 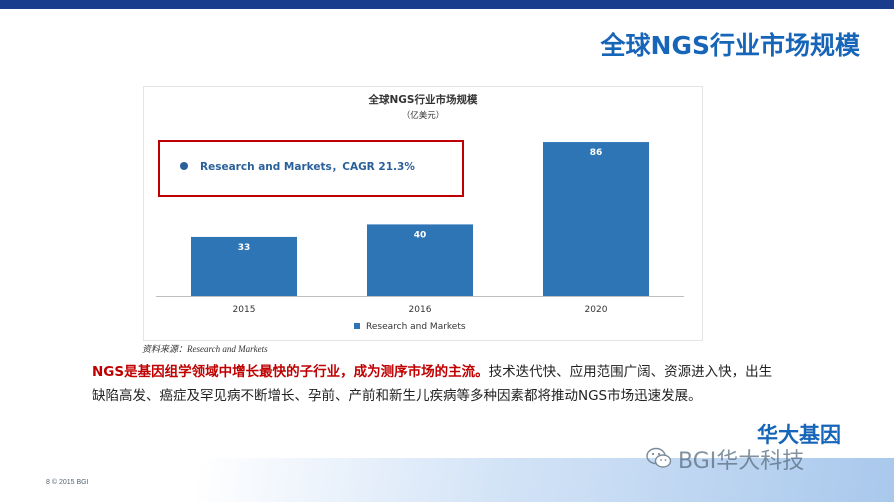 What do you see at coordinates (184, 166) in the screenshot?
I see `callout-bullet` at bounding box center [184, 166].